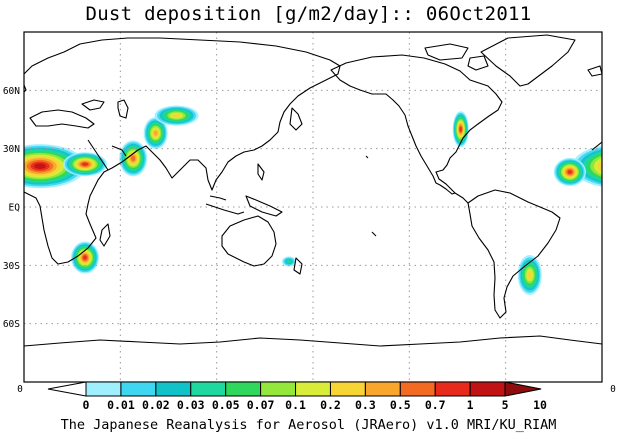 The height and width of the screenshot is (438, 617). I want to click on latitude-labels: 60N 30N EQ 30S 60S, so click(11, 208).